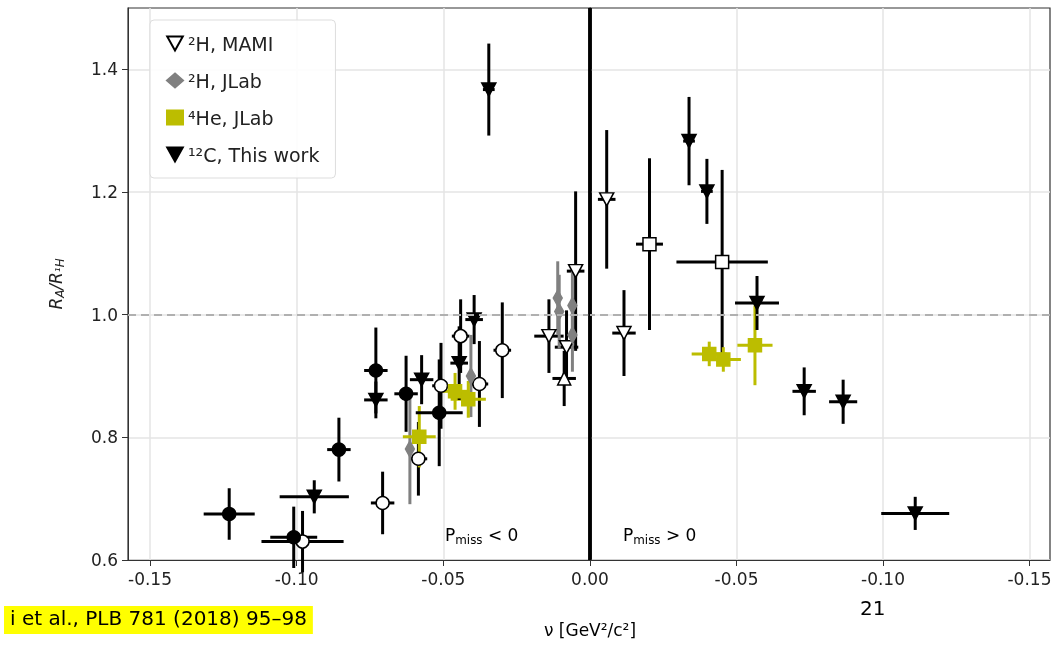  What do you see at coordinates (231, 117) in the screenshot?
I see `legend-label: ⁴He, JLab` at bounding box center [231, 117].